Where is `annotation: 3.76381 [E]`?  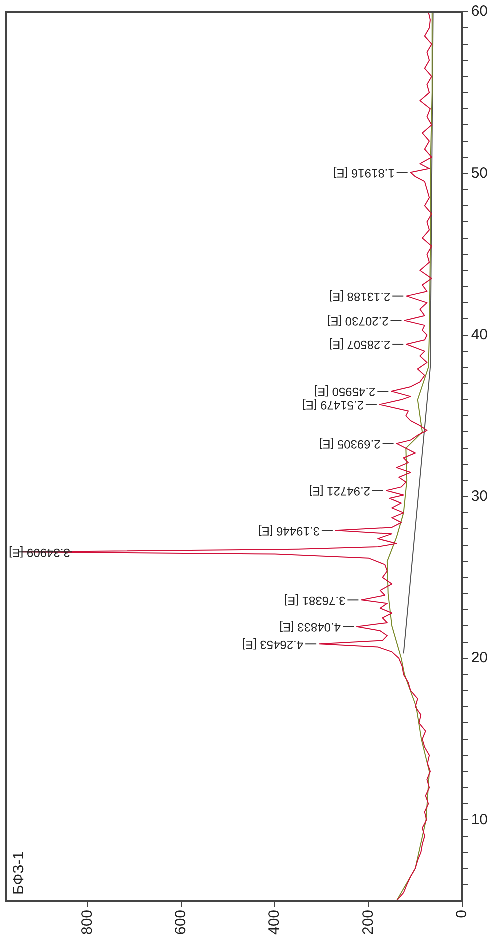
annotation: 3.76381 [E] is located at coordinates (315, 601).